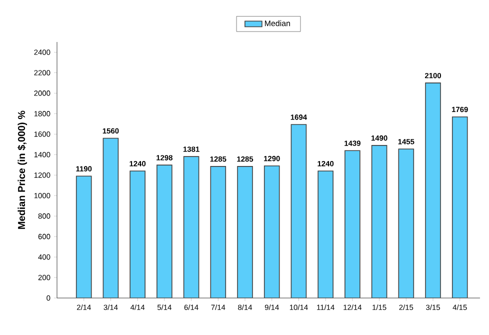  Describe the element at coordinates (23, 169) in the screenshot. I see `y-axis-title: Median Price (in $,000) %` at that location.